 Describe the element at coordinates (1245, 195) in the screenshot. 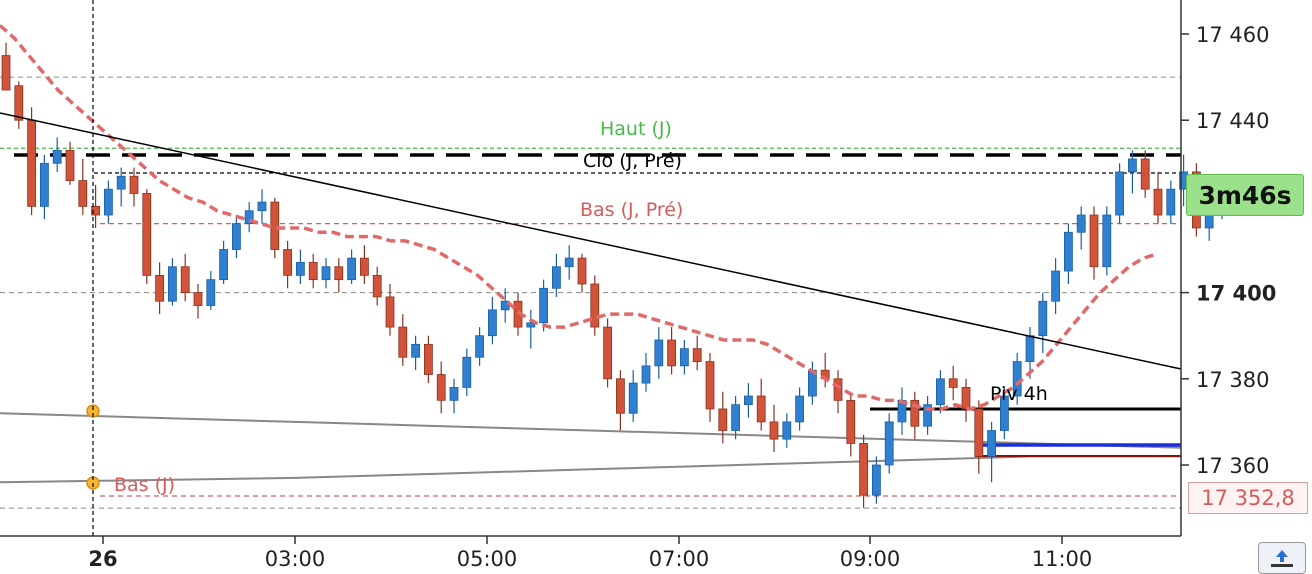

I see `countdown-text: 3m46s` at that location.